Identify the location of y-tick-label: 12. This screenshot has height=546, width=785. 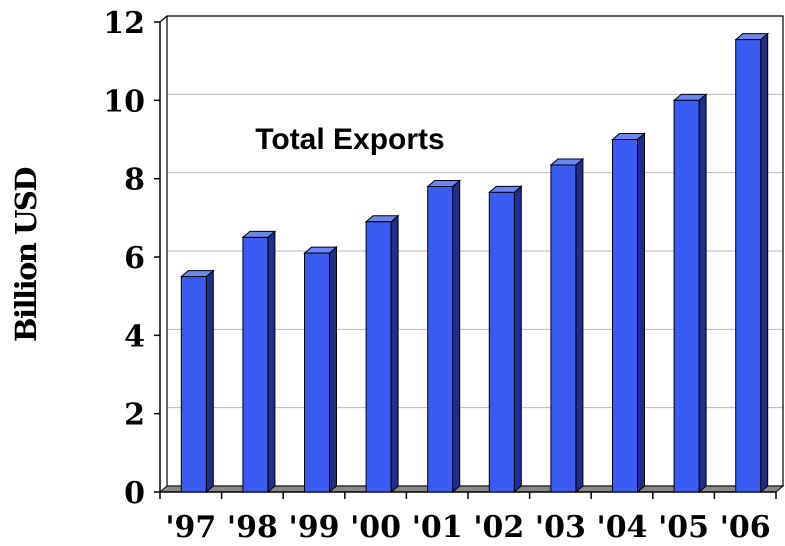
(124, 23).